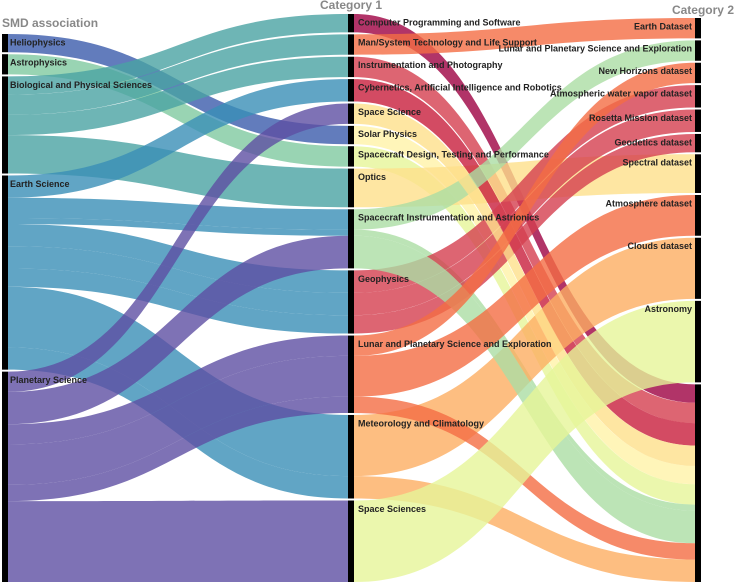 This screenshot has width=736, height=584. Describe the element at coordinates (663, 26) in the screenshot. I see `category-label: Earth Dataset` at that location.